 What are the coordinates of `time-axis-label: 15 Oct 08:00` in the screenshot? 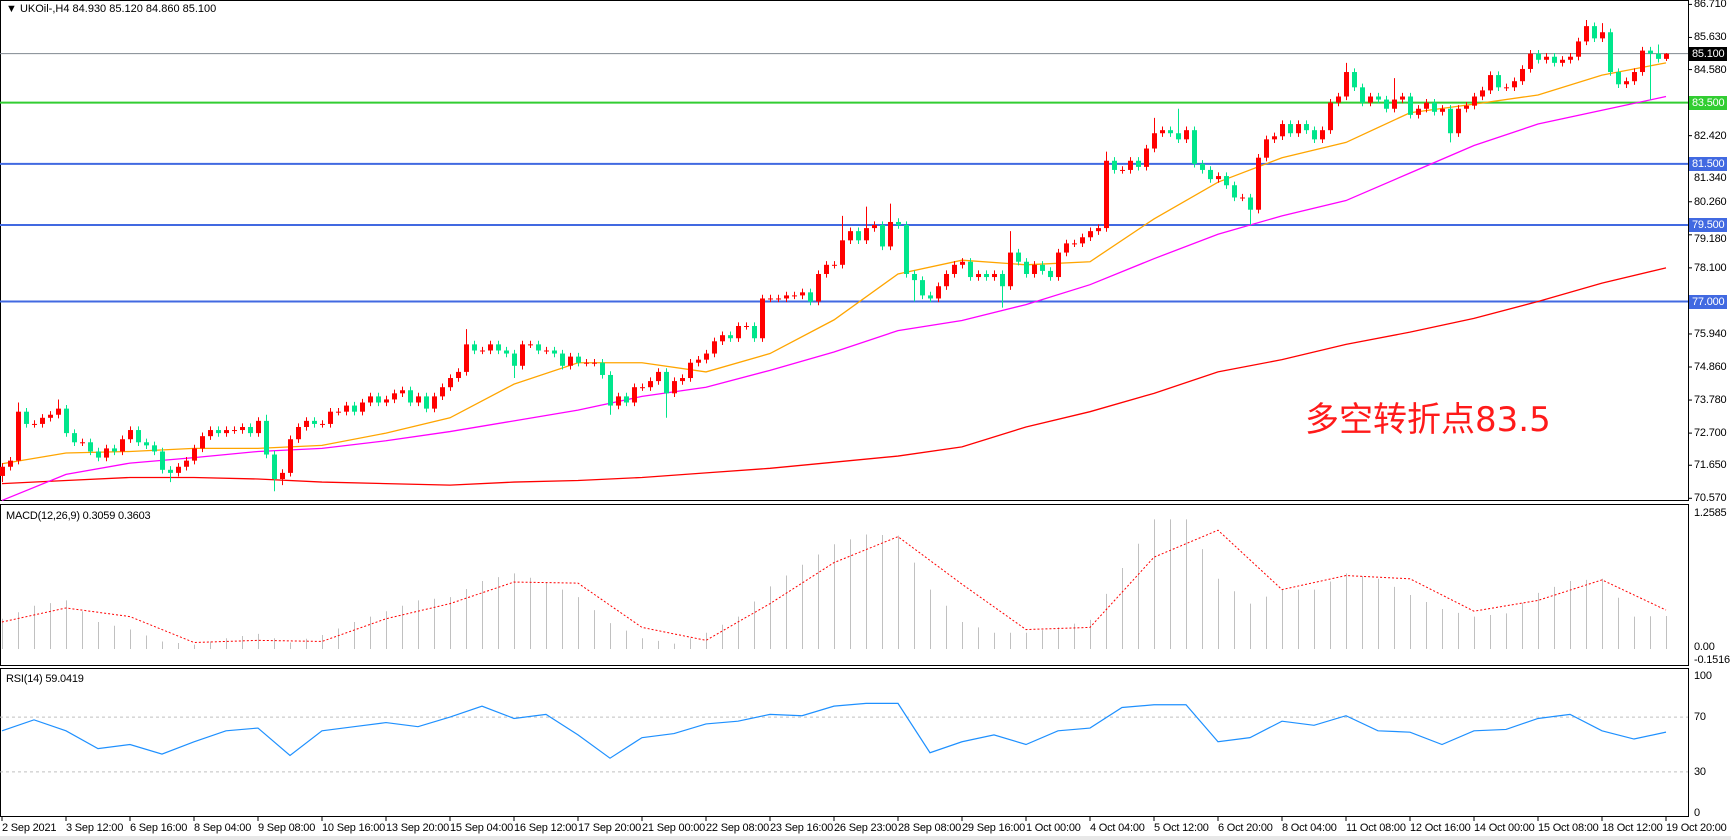 It's located at (1568, 828).